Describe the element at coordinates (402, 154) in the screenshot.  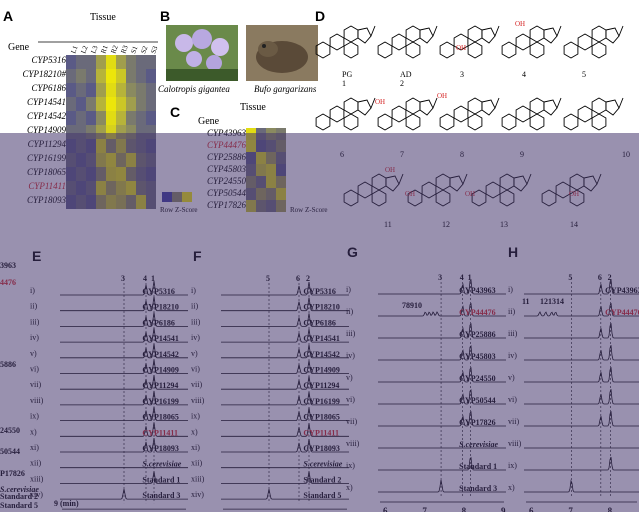
I see `compound-label: 7` at that location.